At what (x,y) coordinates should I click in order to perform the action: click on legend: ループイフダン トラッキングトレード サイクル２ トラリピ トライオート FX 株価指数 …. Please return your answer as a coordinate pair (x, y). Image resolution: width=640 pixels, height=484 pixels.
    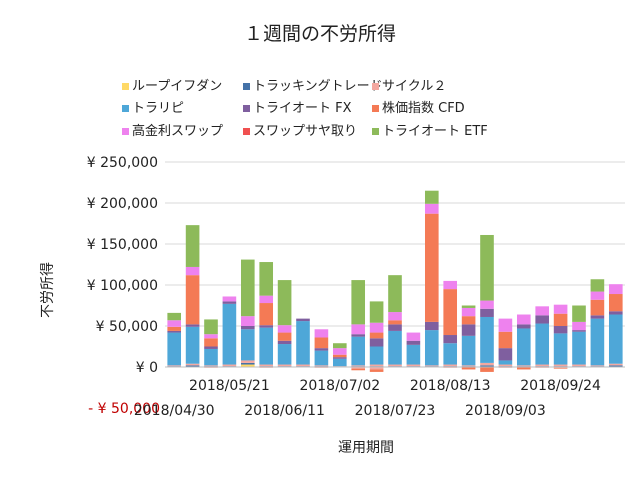
    Looking at the image, I should click on (305, 109).